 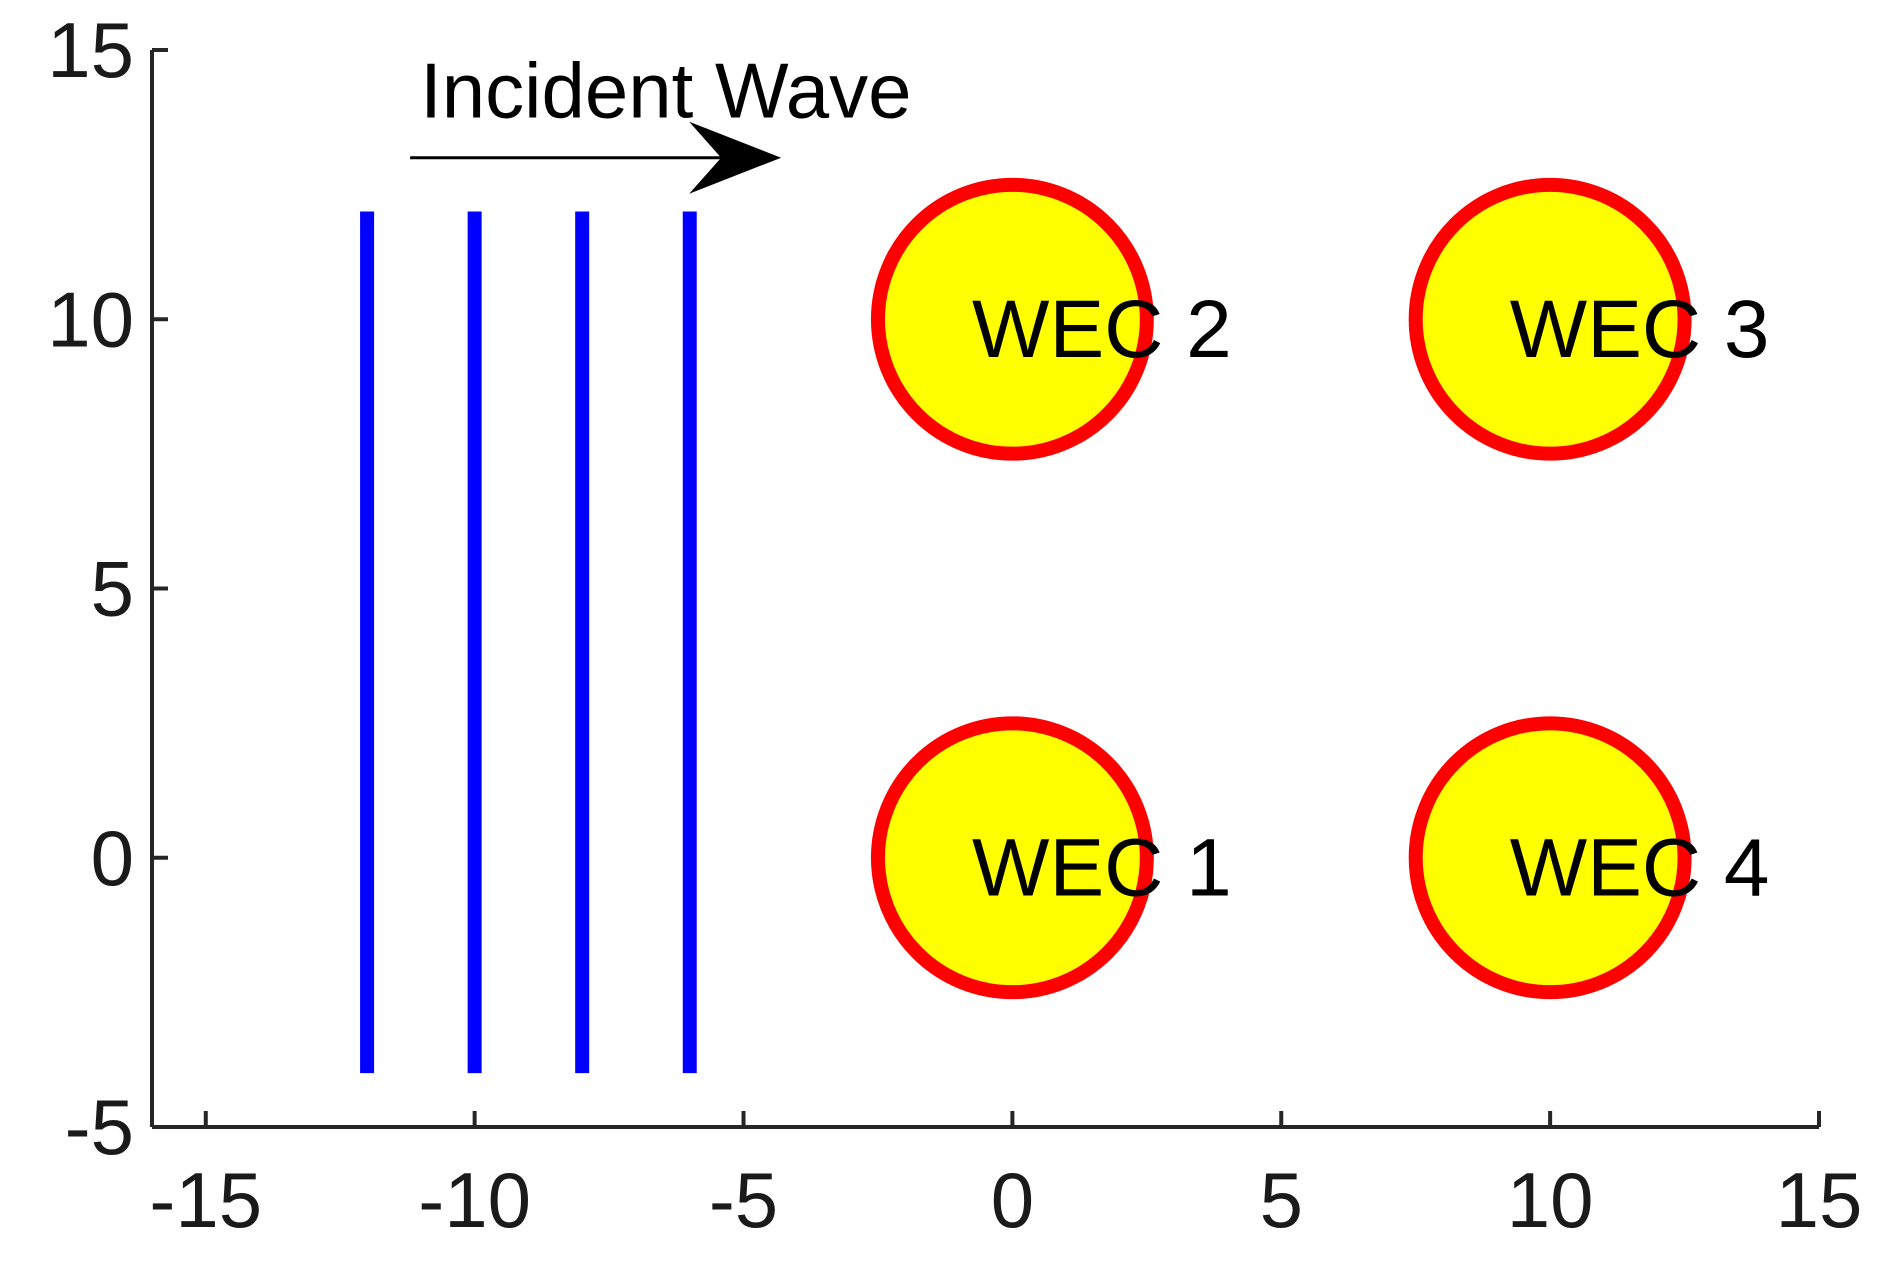 I want to click on x-tick-label: 0, so click(x=1012, y=1200).